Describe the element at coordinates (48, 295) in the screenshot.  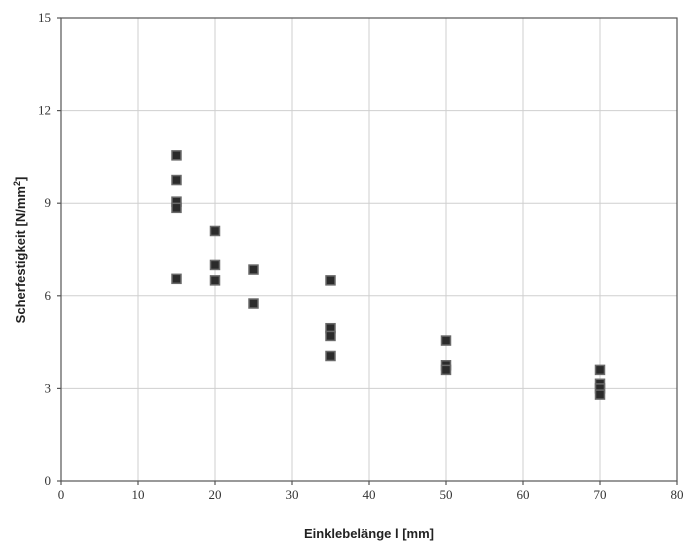
I see `y-tick-label: 6` at that location.